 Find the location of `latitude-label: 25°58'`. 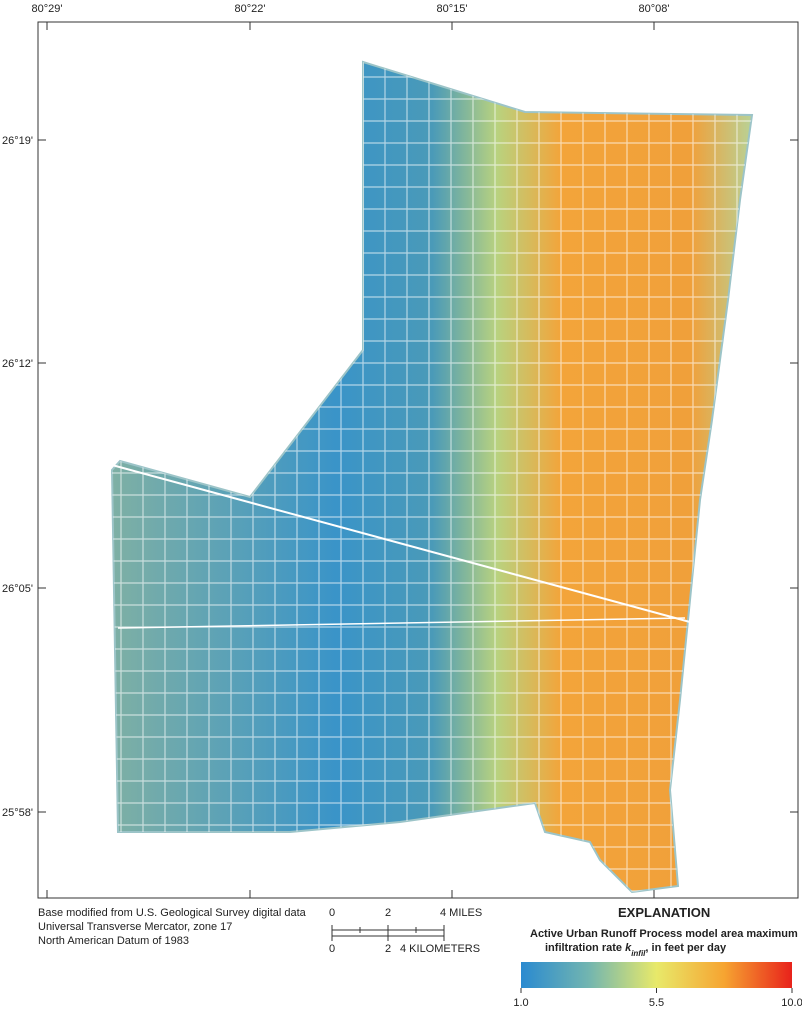

latitude-label: 25°58' is located at coordinates (17, 813).